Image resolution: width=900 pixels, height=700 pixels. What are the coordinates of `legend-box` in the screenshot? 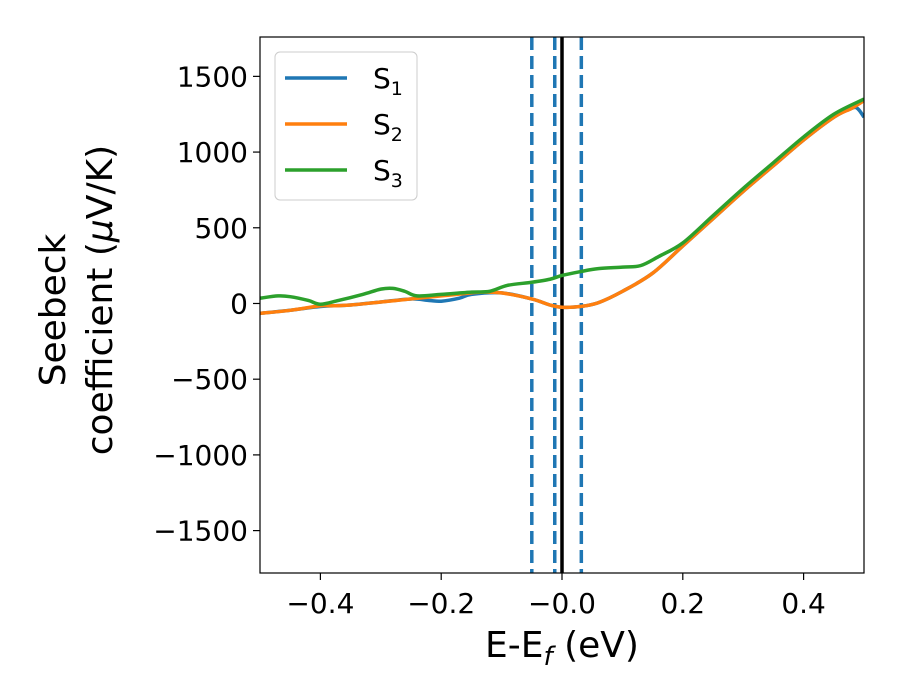 It's located at (346, 126).